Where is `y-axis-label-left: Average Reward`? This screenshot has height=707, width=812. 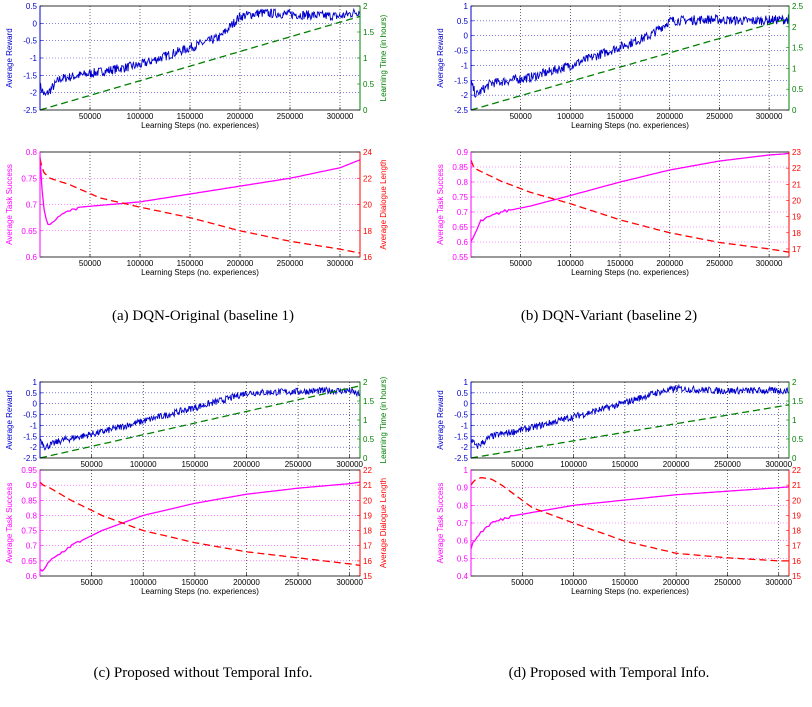 y-axis-label-left: Average Reward is located at coordinates (440, 419).